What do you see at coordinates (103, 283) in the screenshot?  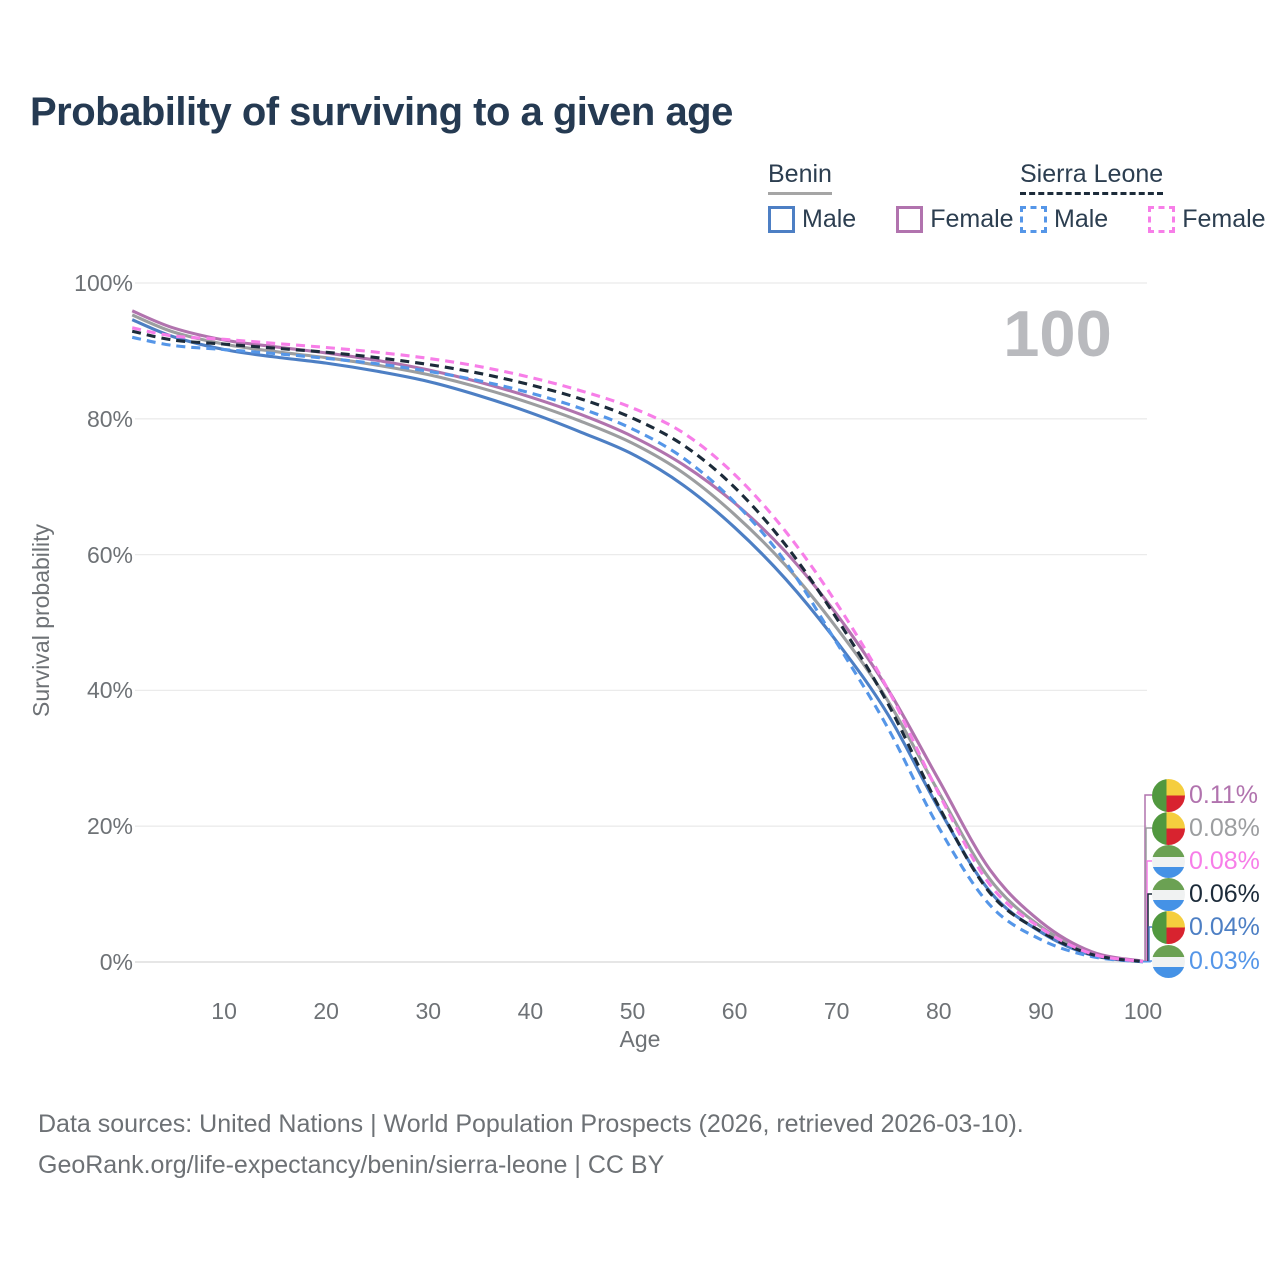 I see `y-tick-label-100: 100%` at bounding box center [103, 283].